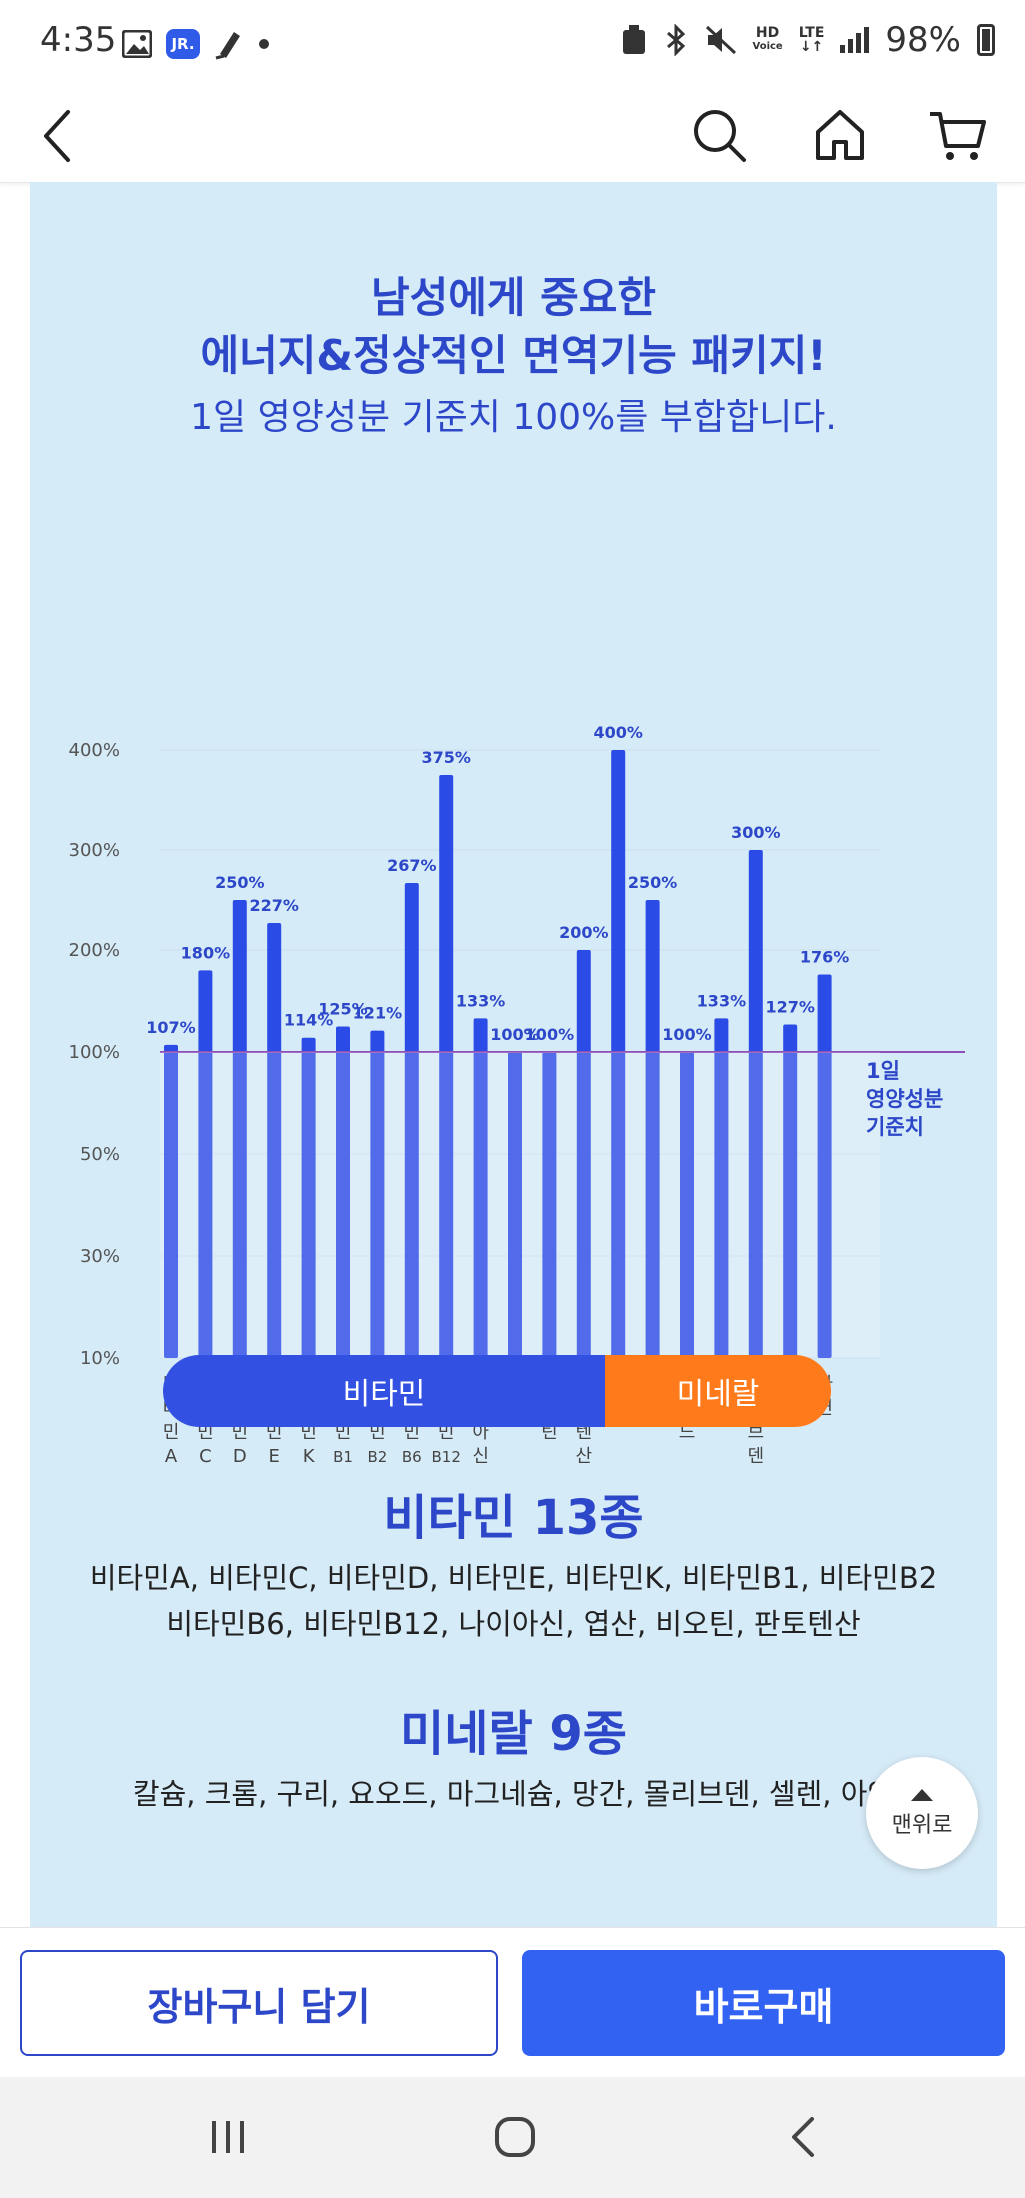  What do you see at coordinates (922, 1795) in the screenshot?
I see `caret-up-icon` at bounding box center [922, 1795].